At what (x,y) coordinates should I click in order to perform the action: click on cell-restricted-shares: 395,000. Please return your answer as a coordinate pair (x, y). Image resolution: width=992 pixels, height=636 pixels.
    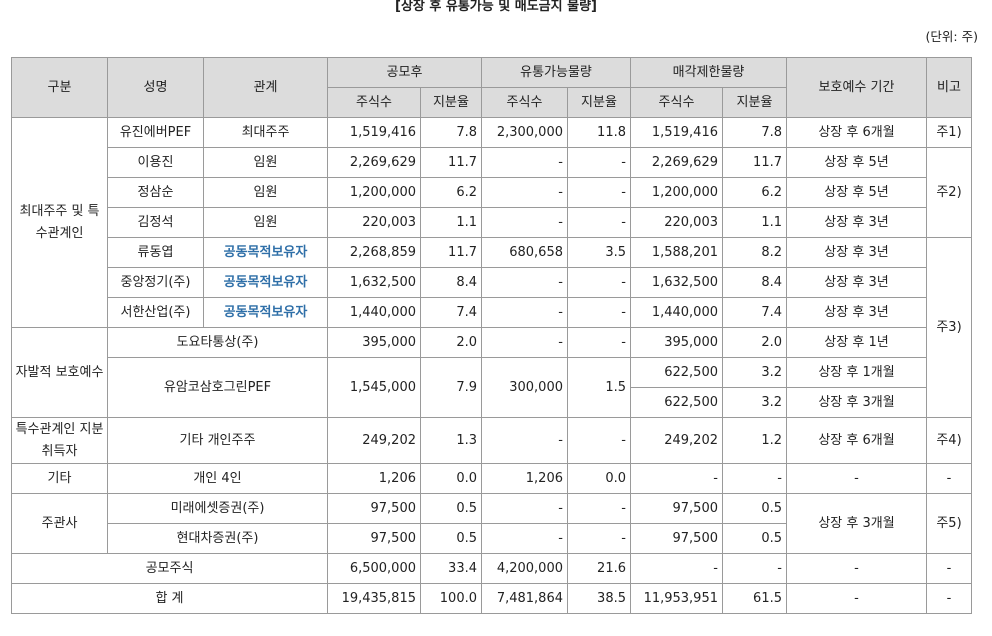
    Looking at the image, I should click on (676, 342).